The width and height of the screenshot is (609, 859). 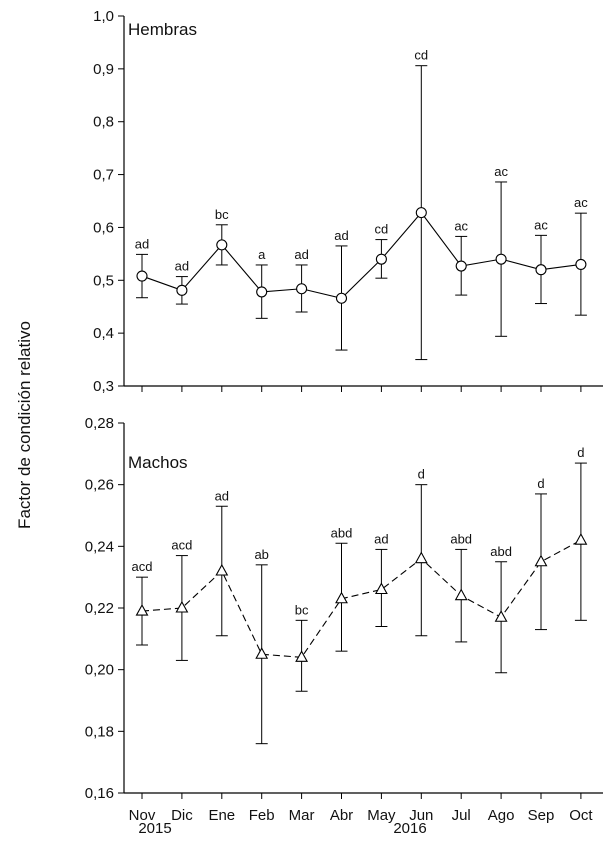 I want to click on y-tick-label: 0,22, so click(x=99, y=608).